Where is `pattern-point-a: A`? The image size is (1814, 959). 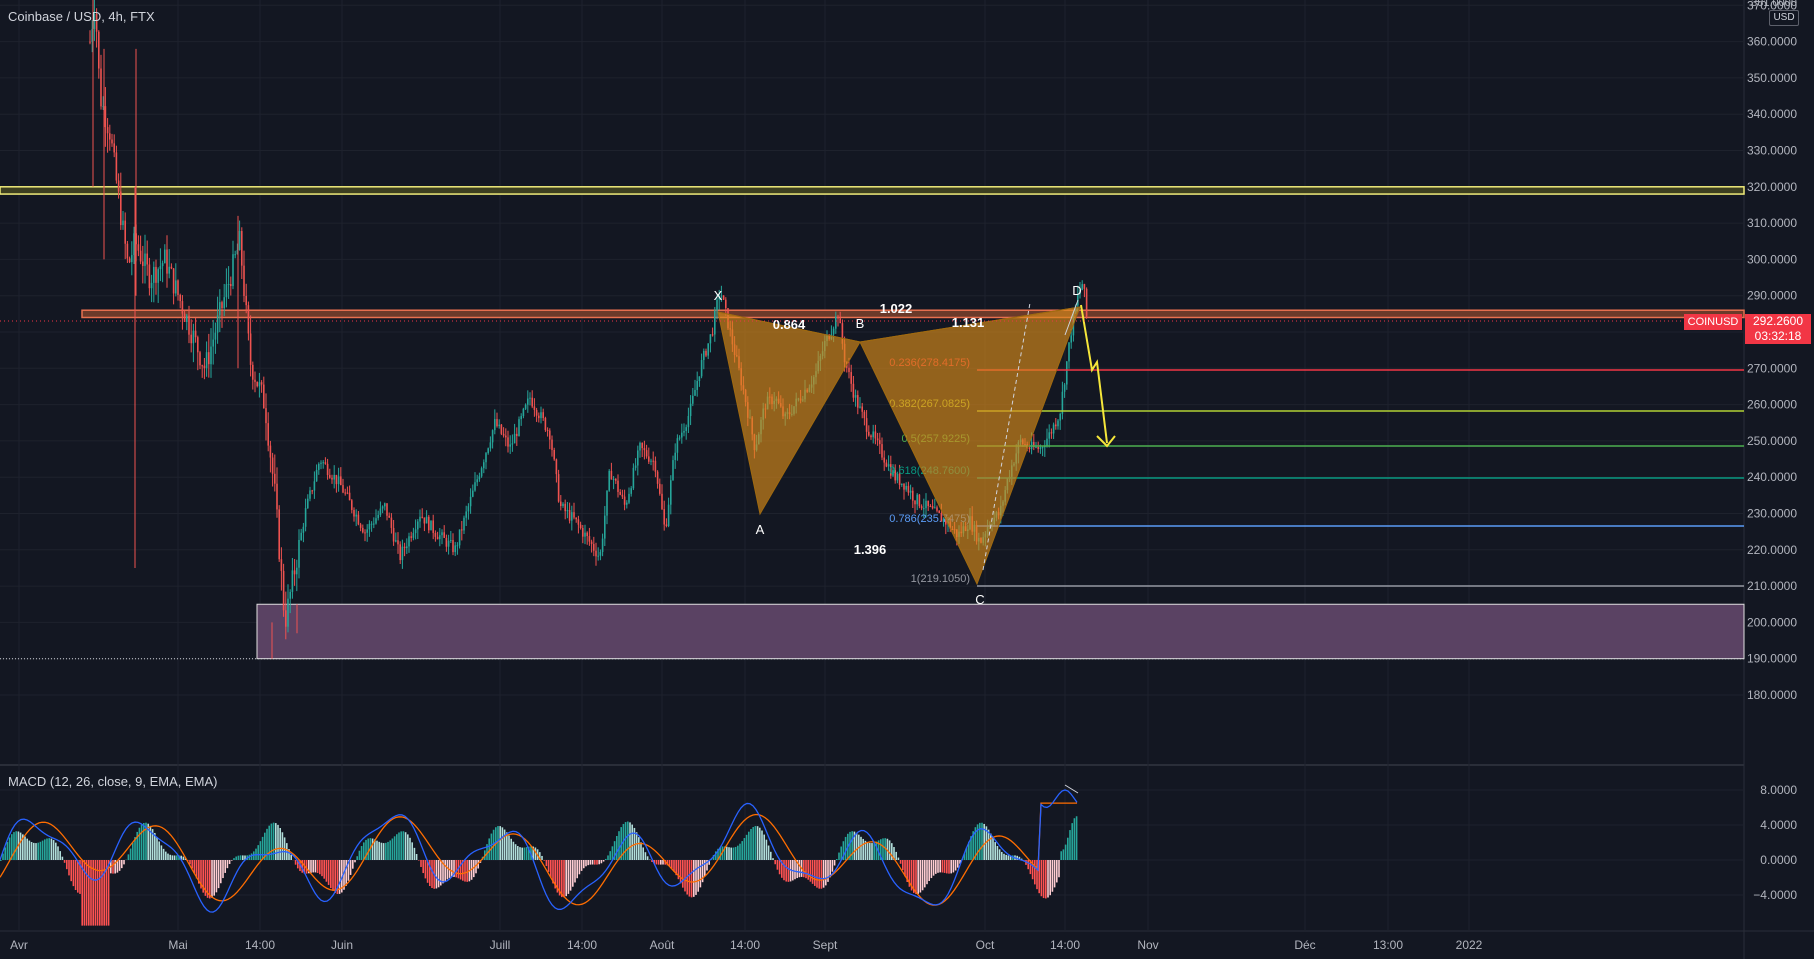 pattern-point-a: A is located at coordinates (760, 529).